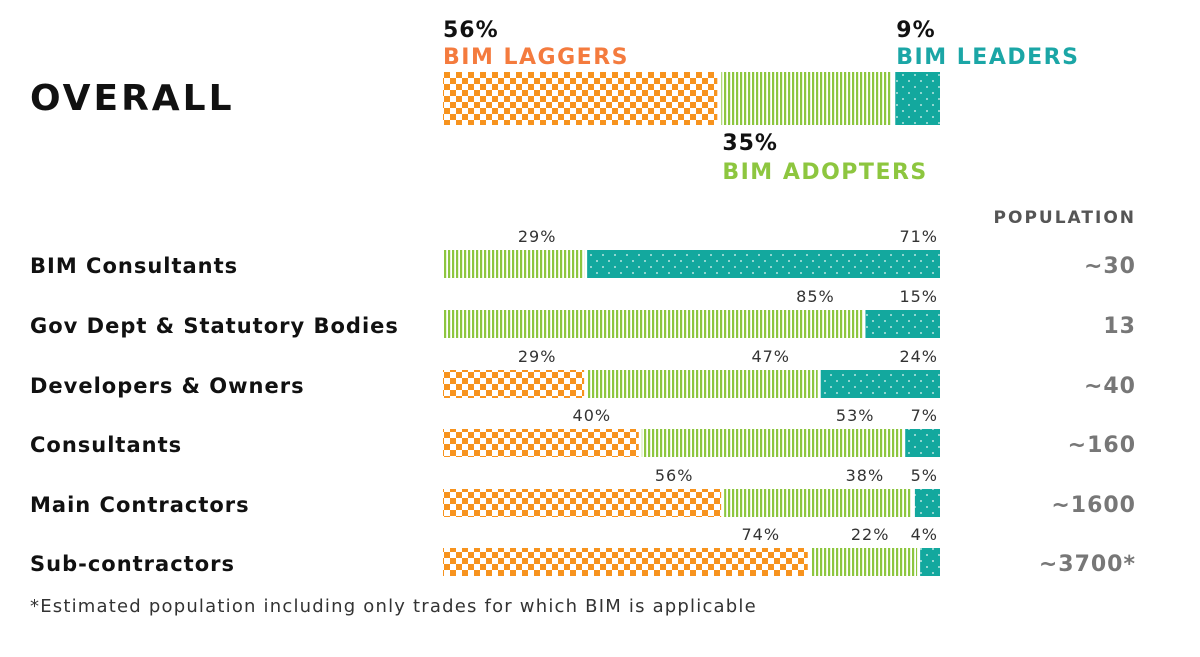 Image resolution: width=1200 pixels, height=657 pixels. I want to click on overall-pct-leaders: 9%, so click(915, 30).